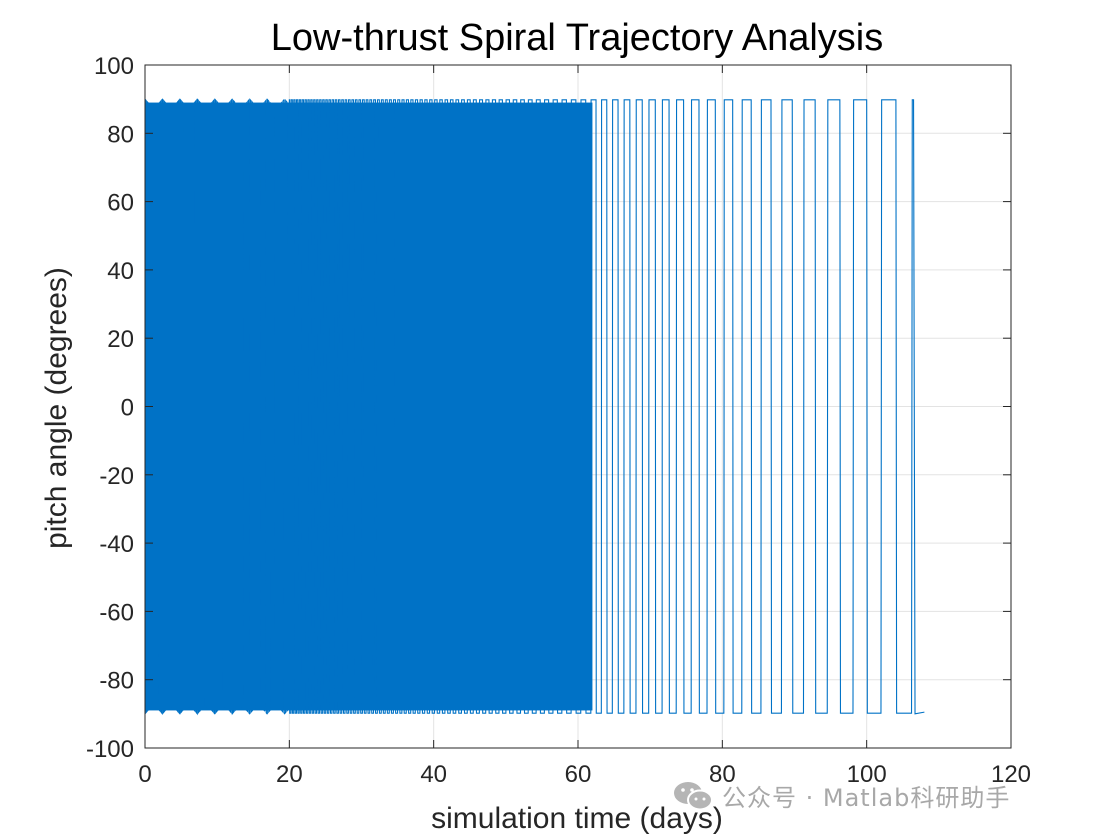  What do you see at coordinates (144, 774) in the screenshot?
I see `x-tick-label: 0` at bounding box center [144, 774].